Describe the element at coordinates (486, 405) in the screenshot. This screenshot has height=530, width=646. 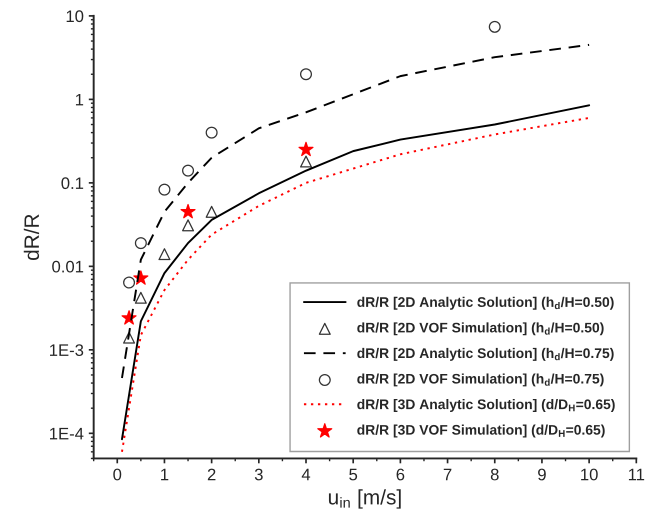
I see `legend-label: dR/R [3D Analytic Solution] (d/D$_{H}$=0.65)` at that location.